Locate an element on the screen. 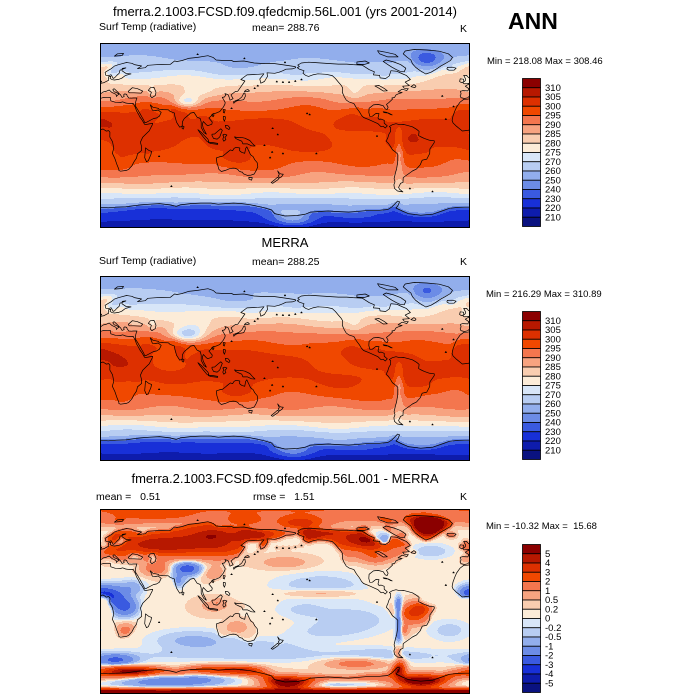  svg-text: -0.2 is located at coordinates (553, 628).